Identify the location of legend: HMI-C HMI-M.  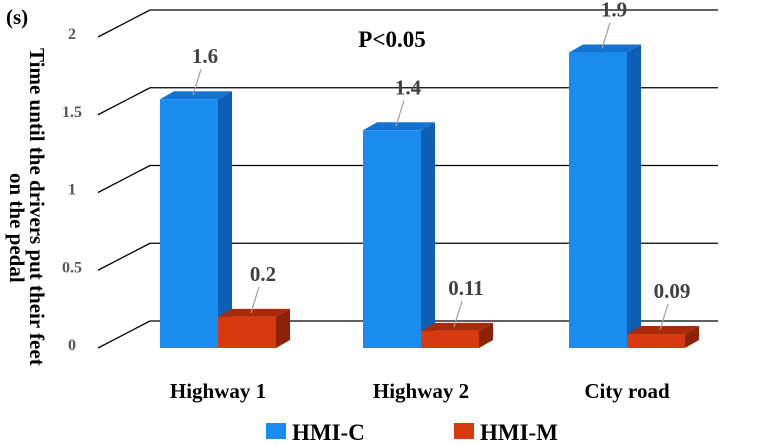
(412, 432).